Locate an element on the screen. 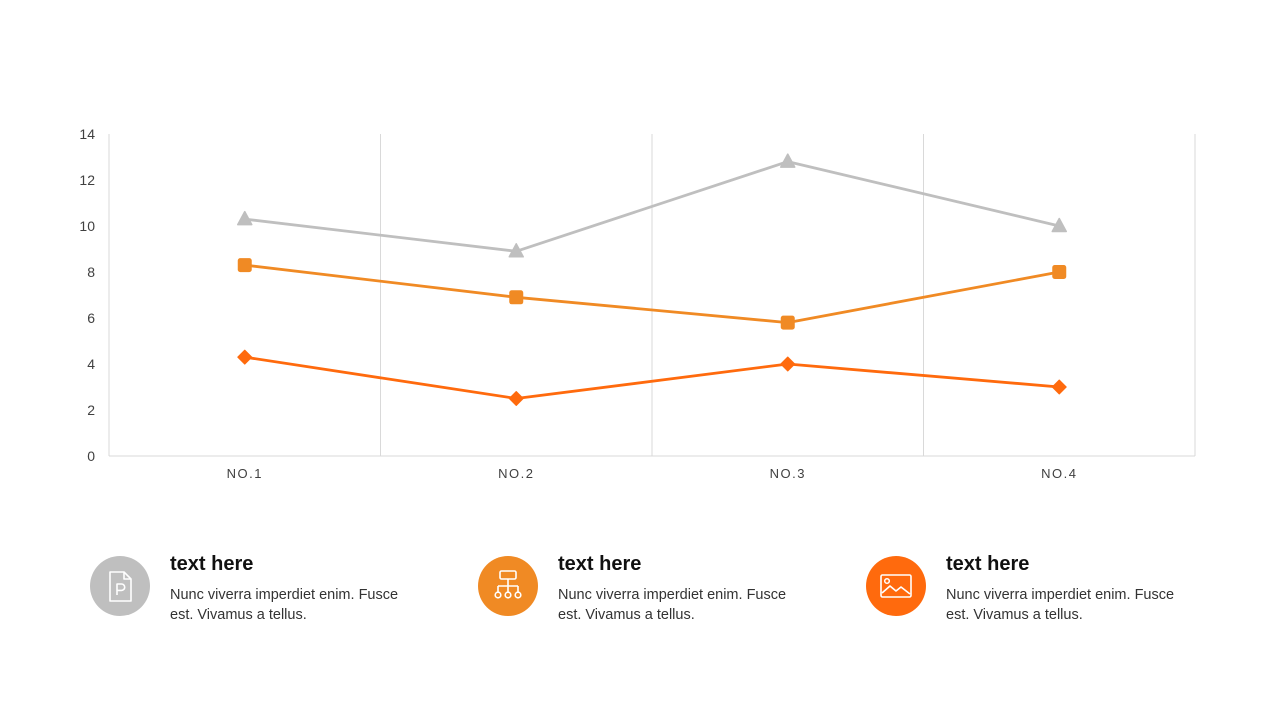  y-tick-label: 2 is located at coordinates (91, 410).